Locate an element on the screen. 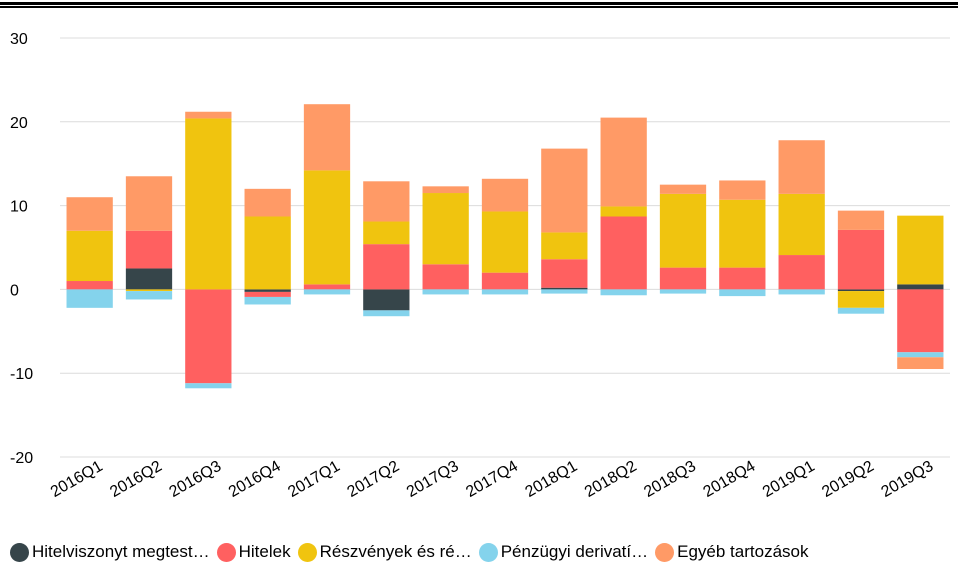 Image resolution: width=958 pixels, height=566 pixels. y-tick-label: 30 is located at coordinates (19, 39).